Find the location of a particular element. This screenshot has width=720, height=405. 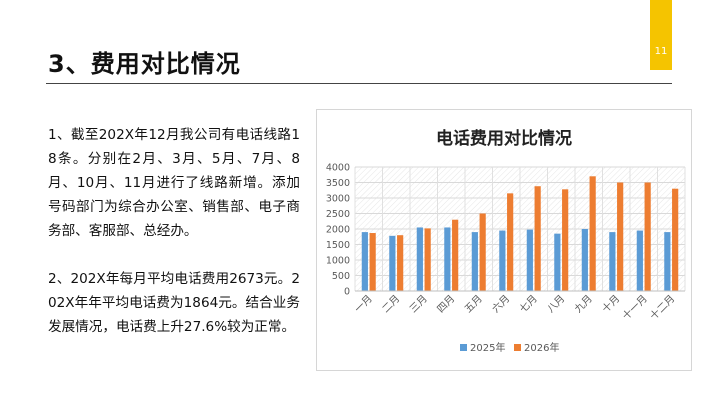

x-tick-label: 八月 is located at coordinates (556, 304).